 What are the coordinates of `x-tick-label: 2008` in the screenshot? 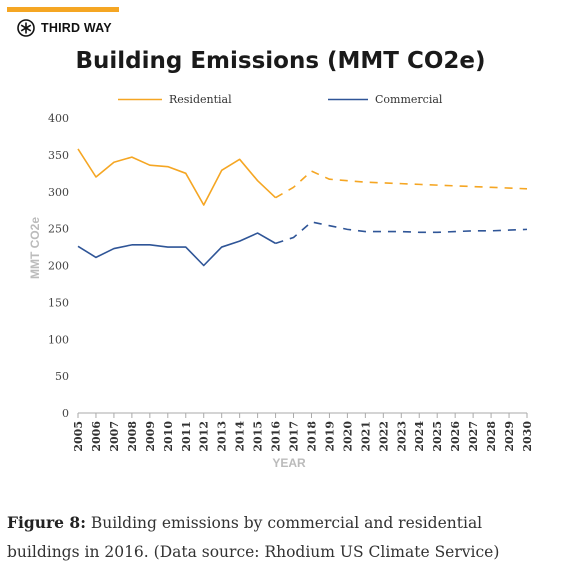 It's located at (132, 436).